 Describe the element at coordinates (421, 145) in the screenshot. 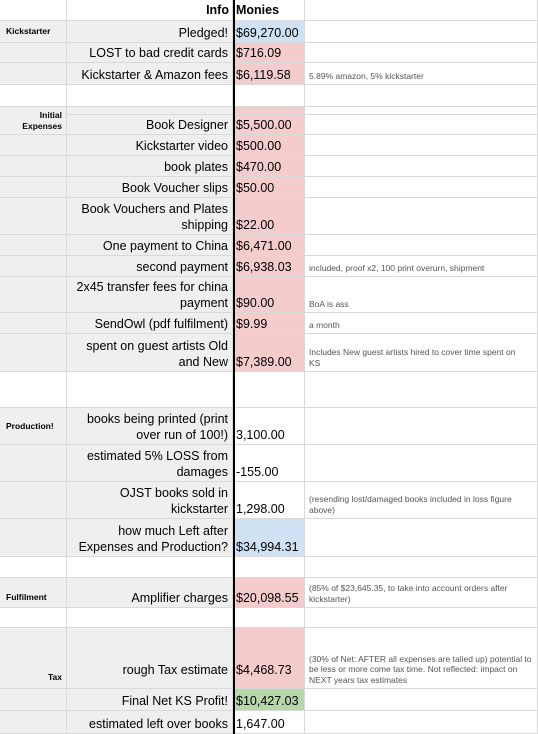

I see `note-ks-video` at that location.